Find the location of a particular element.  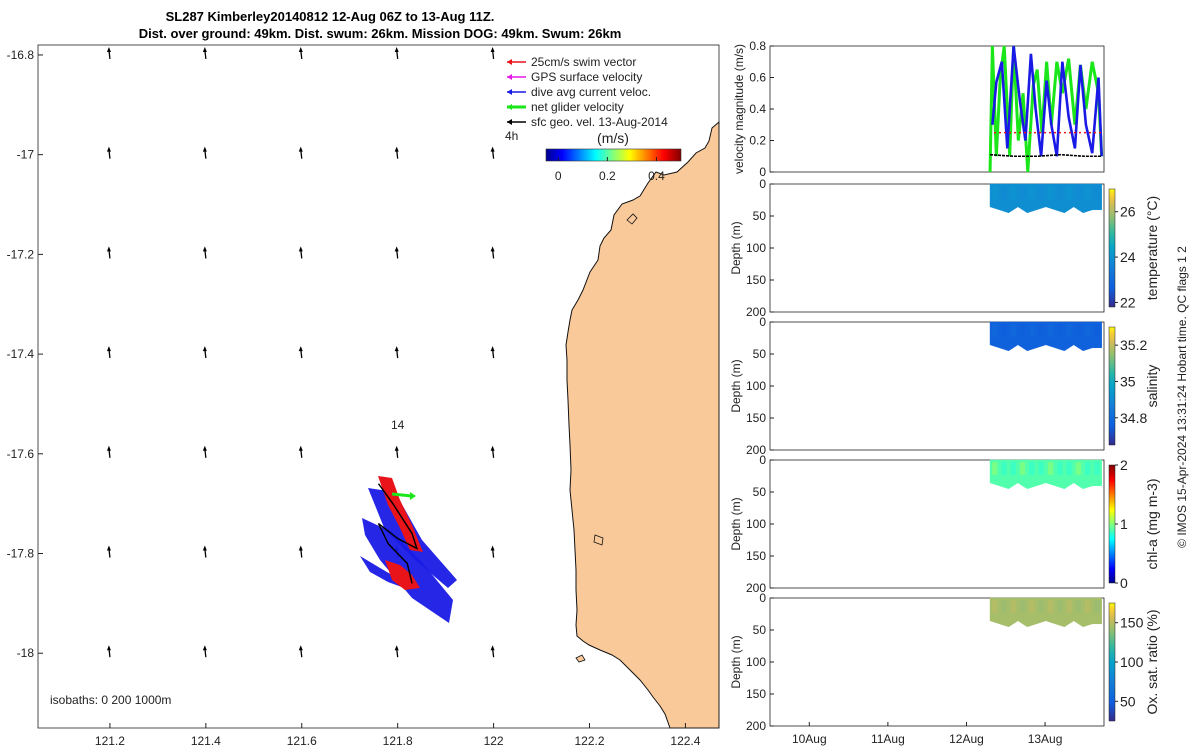

profile-ylabel: Depth (m) is located at coordinates (736, 661).